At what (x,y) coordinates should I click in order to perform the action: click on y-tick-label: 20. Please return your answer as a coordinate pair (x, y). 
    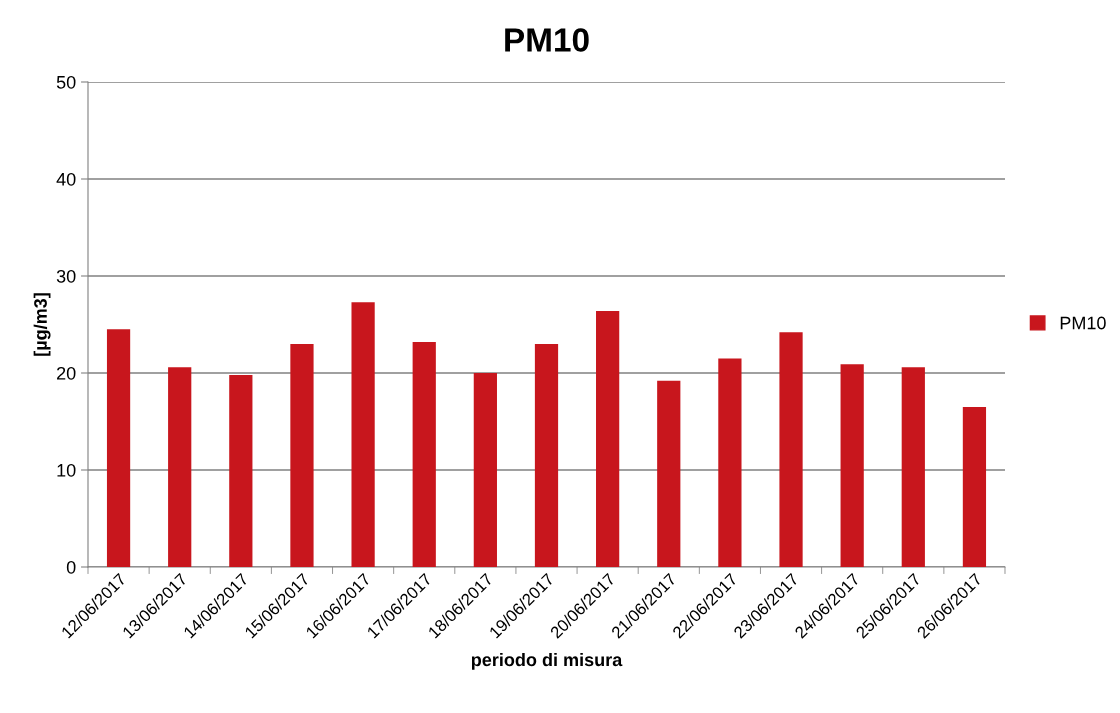
    Looking at the image, I should click on (66, 373).